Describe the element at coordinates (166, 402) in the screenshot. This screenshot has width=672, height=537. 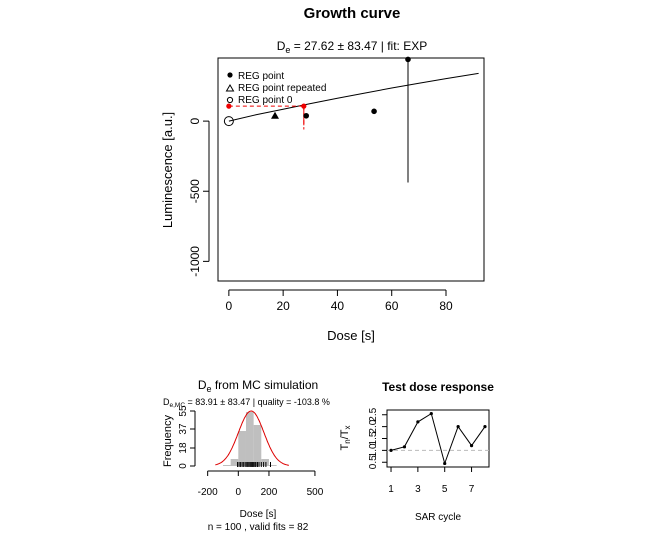
I see `mc-subtitle-symbol: D` at that location.